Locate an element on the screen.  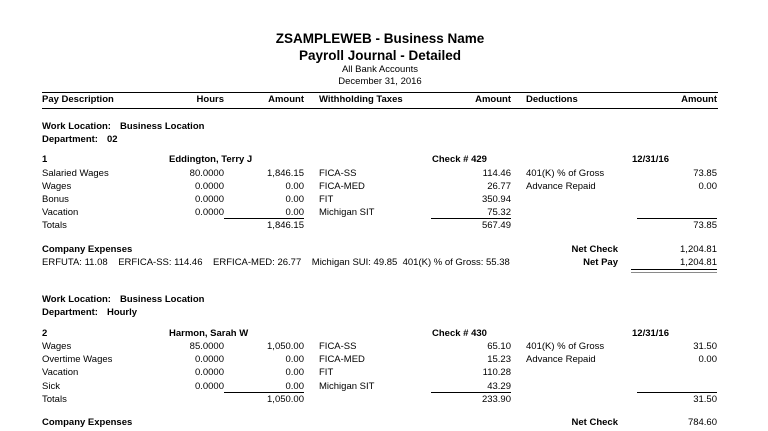
totals-row: Totals 1,846.15 567.49 73.85 is located at coordinates (380, 225).